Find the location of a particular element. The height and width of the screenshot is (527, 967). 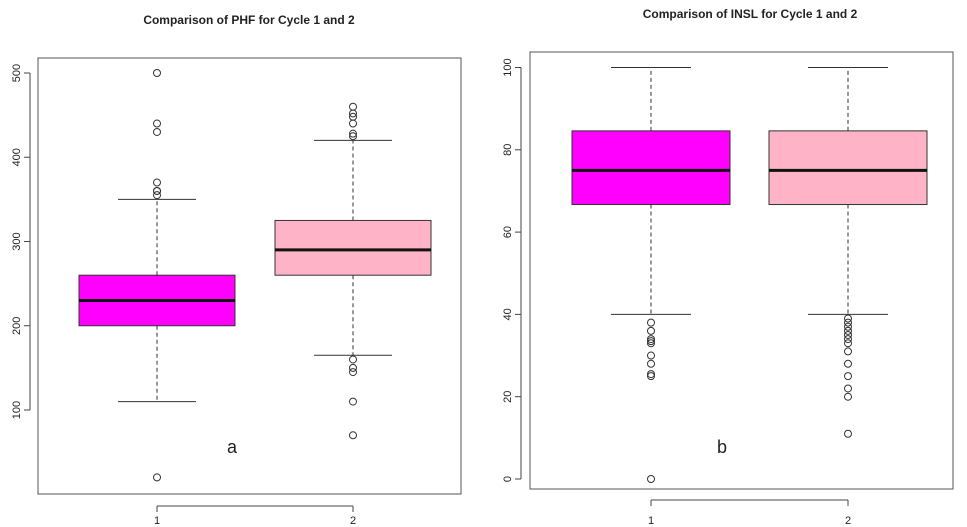

y-tick-label: 300 is located at coordinates (17, 241).